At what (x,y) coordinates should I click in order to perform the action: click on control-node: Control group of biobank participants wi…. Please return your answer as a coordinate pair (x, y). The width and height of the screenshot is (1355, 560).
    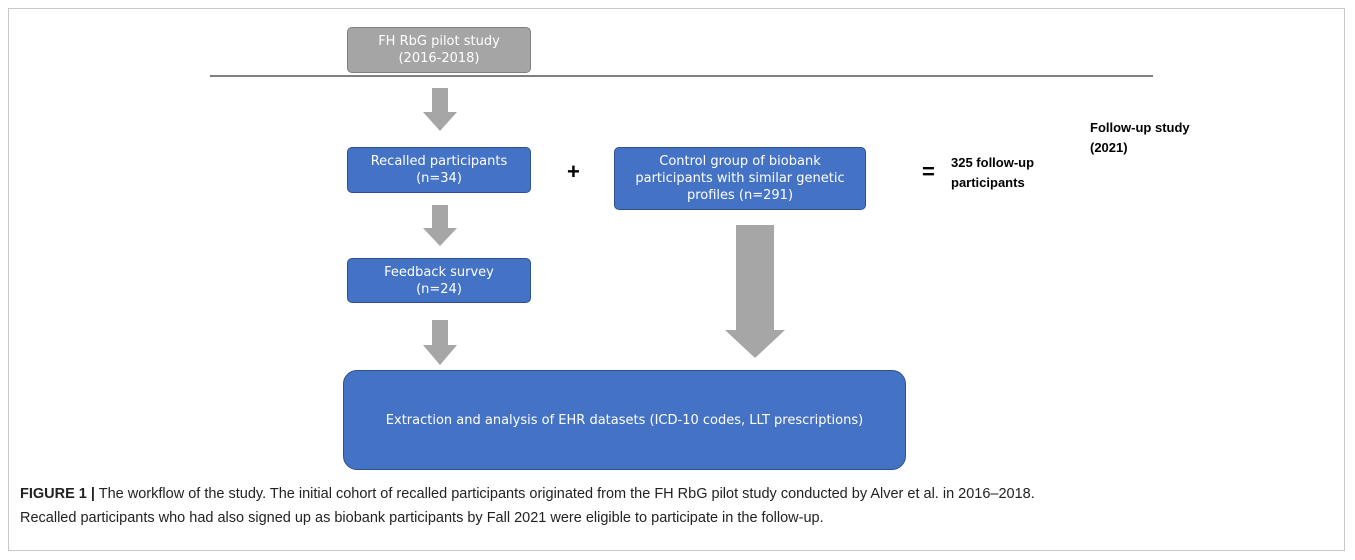
    Looking at the image, I should click on (740, 178).